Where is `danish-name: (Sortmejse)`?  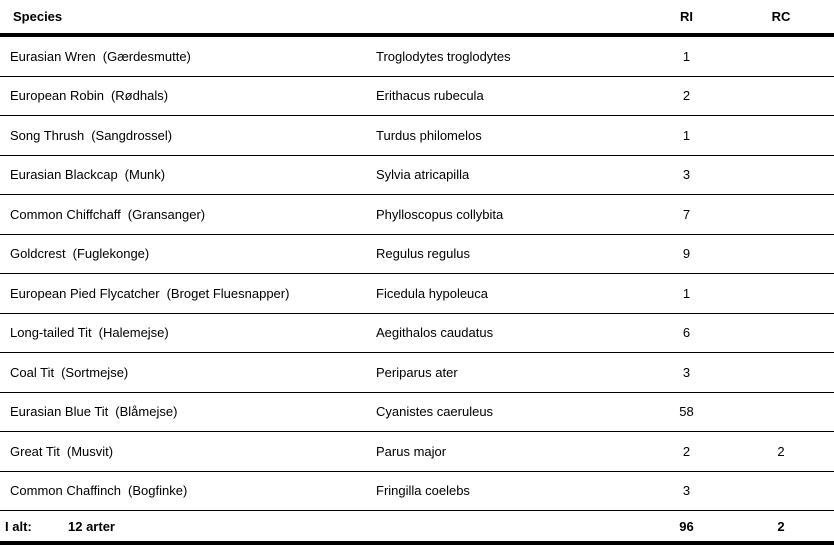 danish-name: (Sortmejse) is located at coordinates (95, 372).